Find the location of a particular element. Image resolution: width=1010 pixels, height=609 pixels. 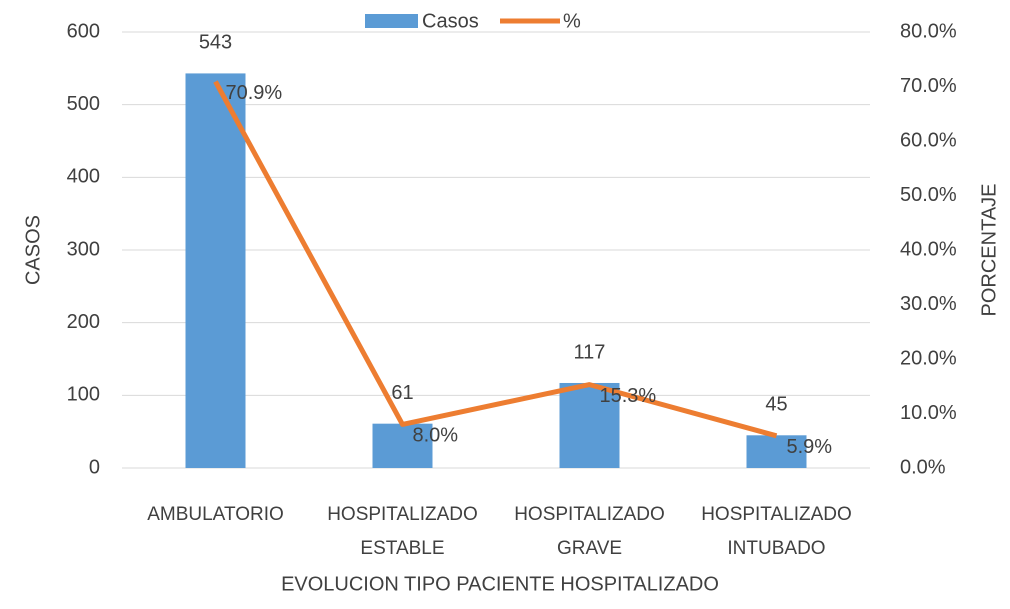

y2-axis-title: PORCENTAJE is located at coordinates (989, 250).